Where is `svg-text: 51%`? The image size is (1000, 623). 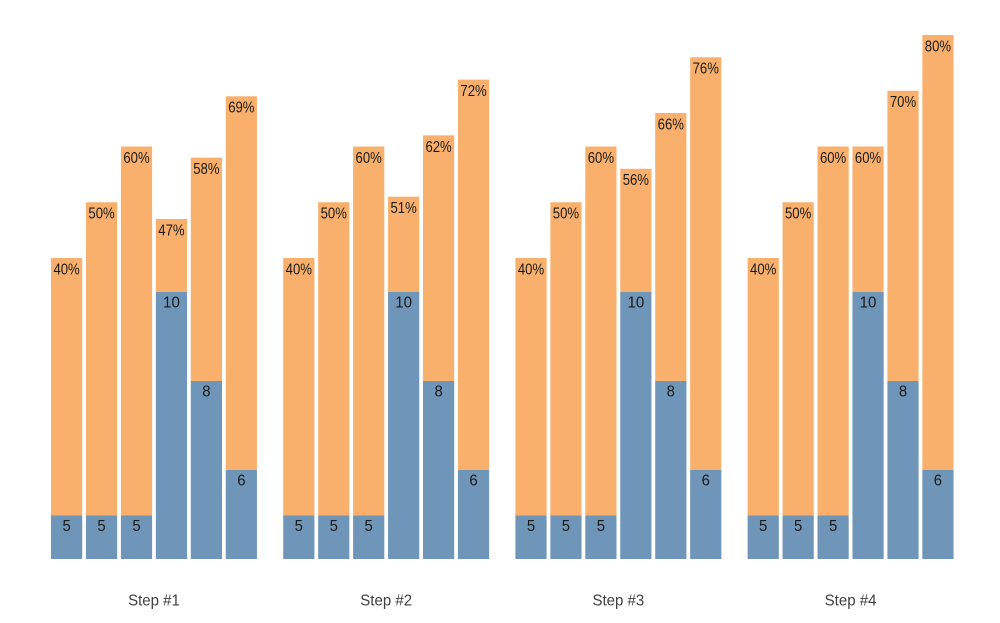 svg-text: 51% is located at coordinates (404, 208).